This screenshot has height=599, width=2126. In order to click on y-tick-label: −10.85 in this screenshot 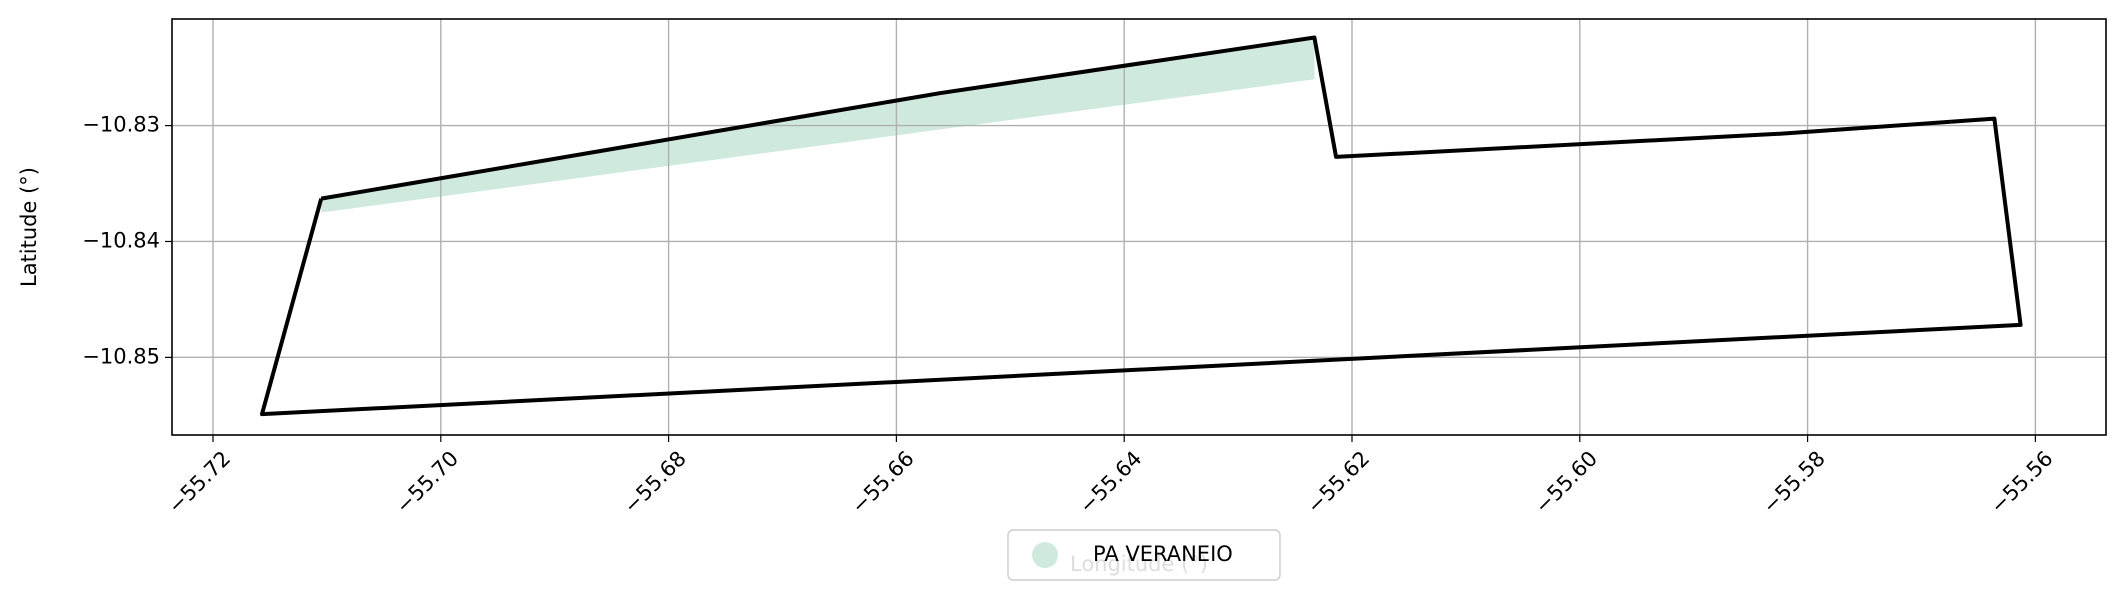, I will do `click(121, 356)`.